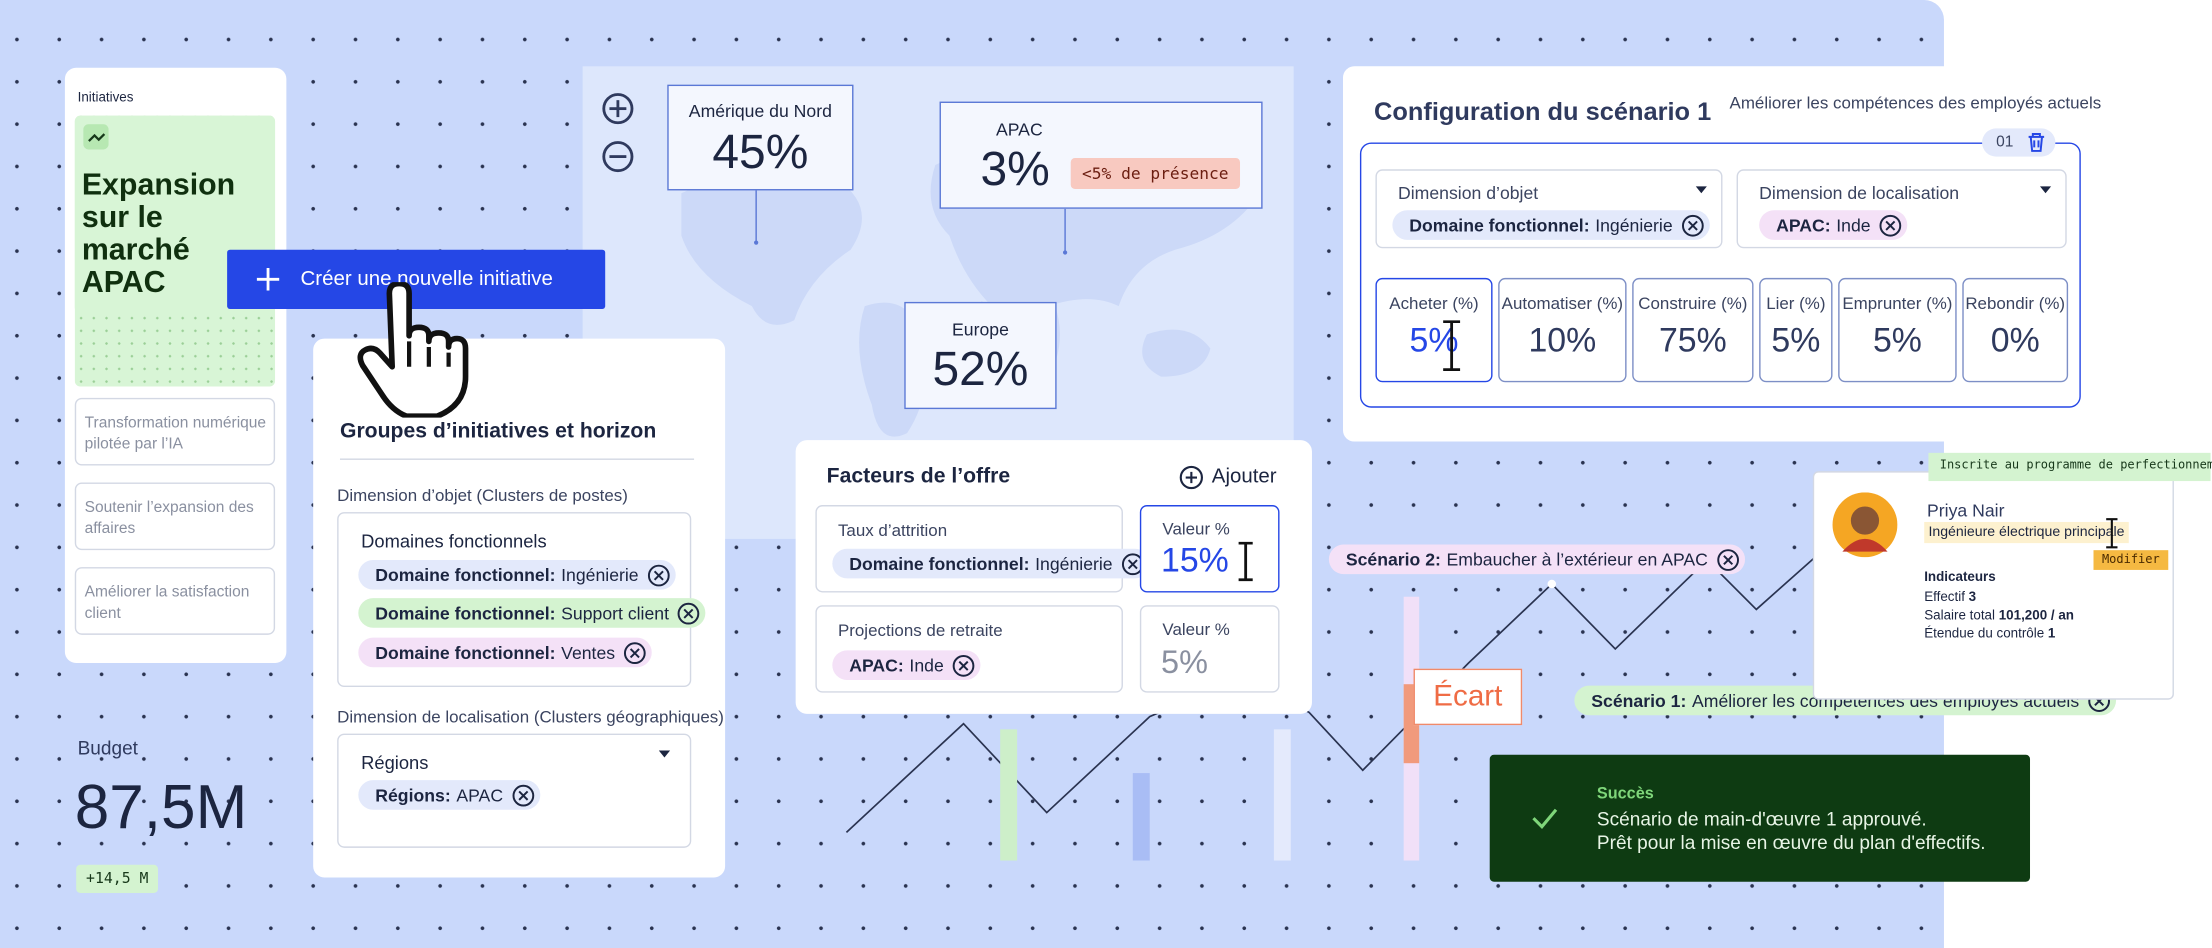 The image size is (2212, 948). Describe the element at coordinates (588, 652) in the screenshot. I see `chip-value: Ventes` at that location.